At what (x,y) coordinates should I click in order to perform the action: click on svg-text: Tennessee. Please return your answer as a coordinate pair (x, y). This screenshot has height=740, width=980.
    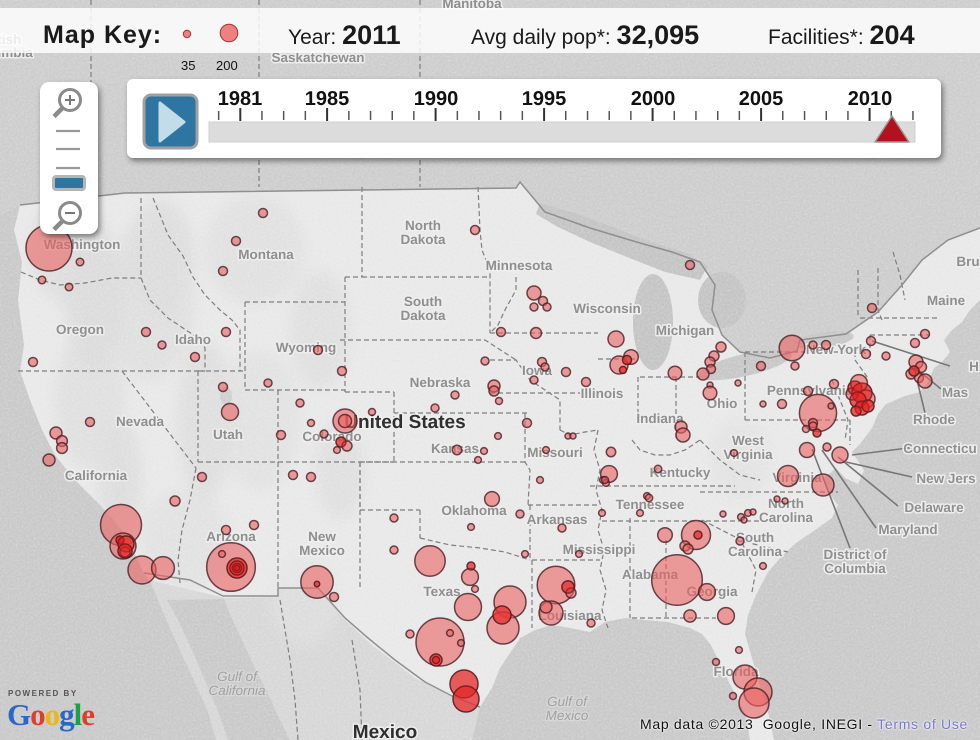
    Looking at the image, I should click on (650, 504).